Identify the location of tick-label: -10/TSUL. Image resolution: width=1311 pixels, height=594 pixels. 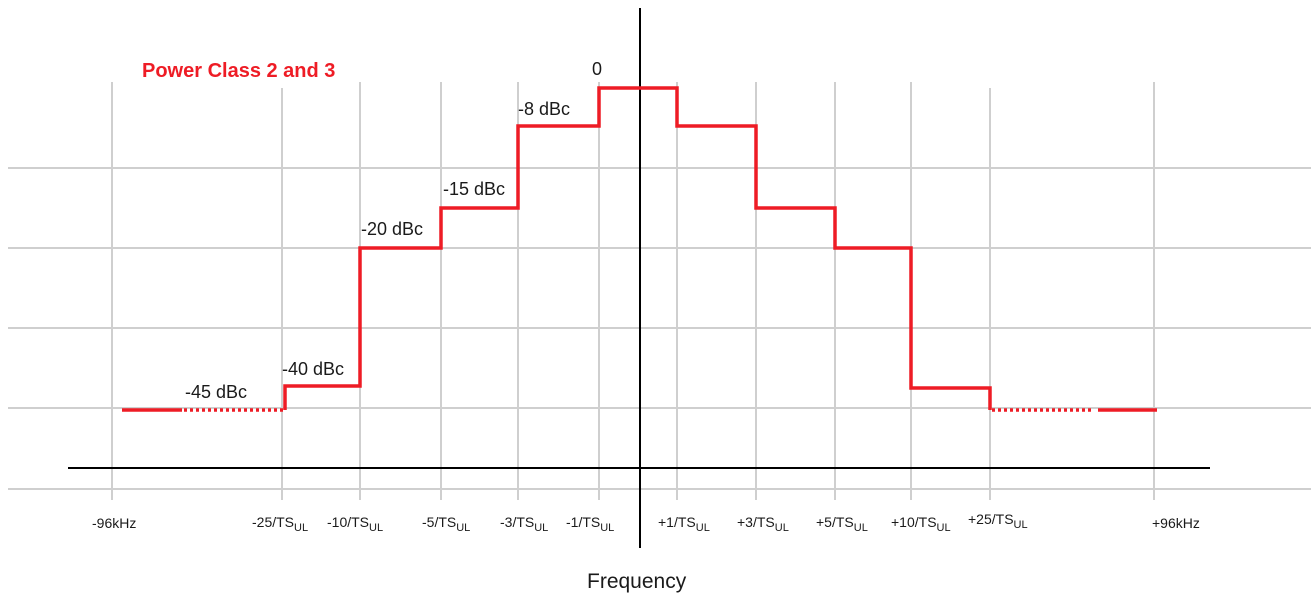
(355, 524).